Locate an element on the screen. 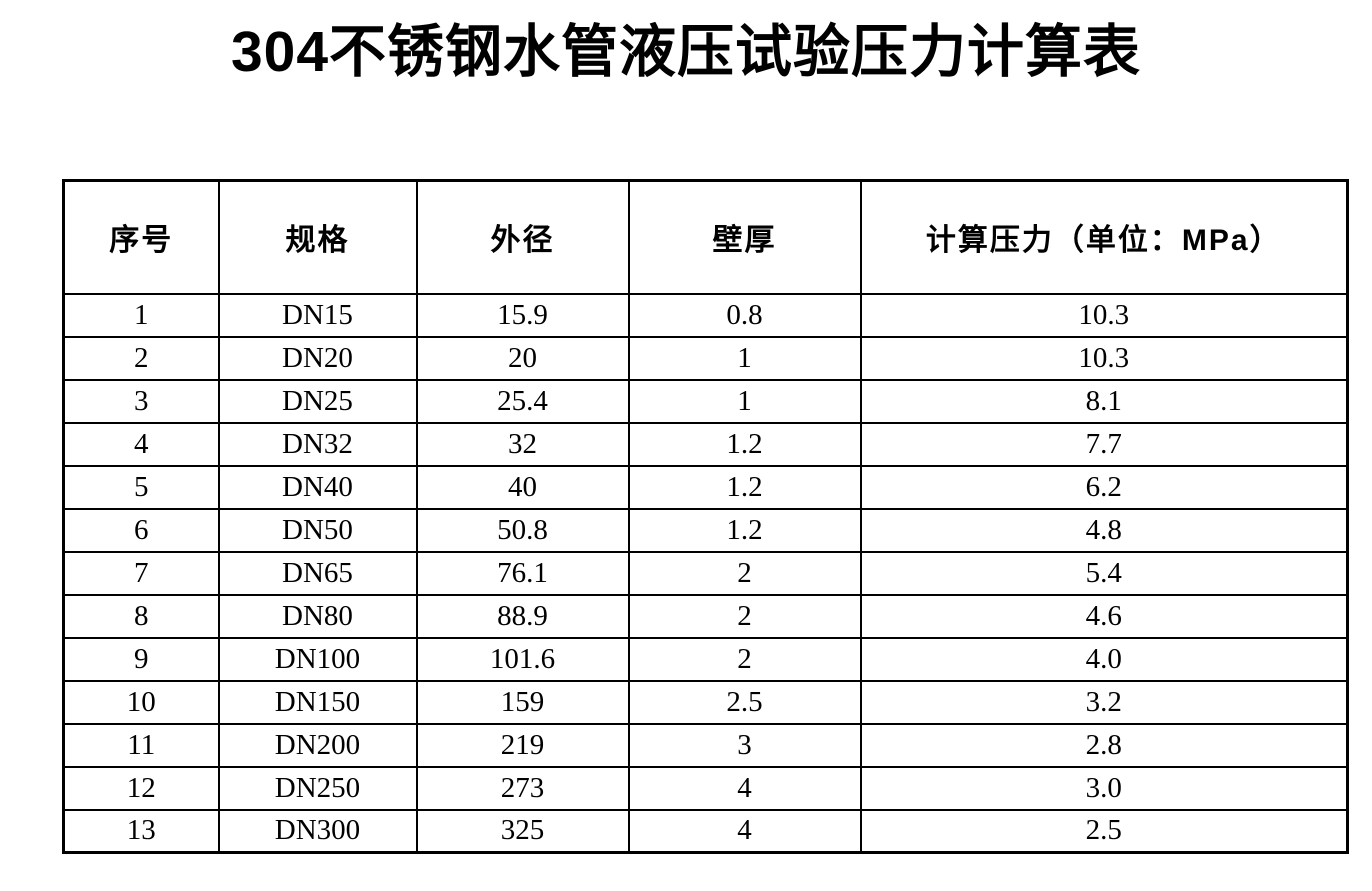 The image size is (1372, 891). table-row: 8 DN80 88.9 2 4.6 is located at coordinates (705, 616).